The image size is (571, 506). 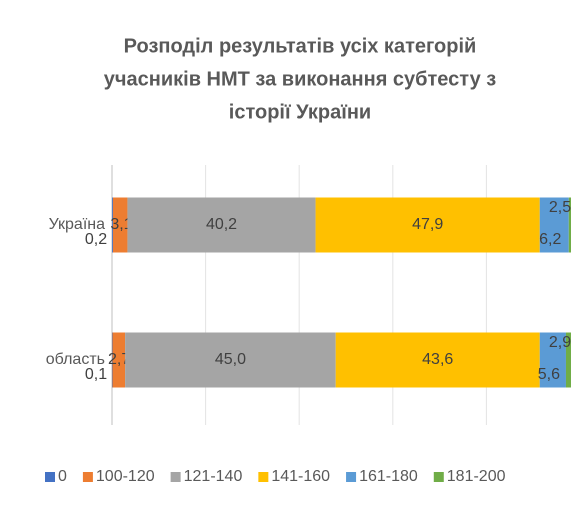 I want to click on data-label: 6,2, so click(x=550, y=239).